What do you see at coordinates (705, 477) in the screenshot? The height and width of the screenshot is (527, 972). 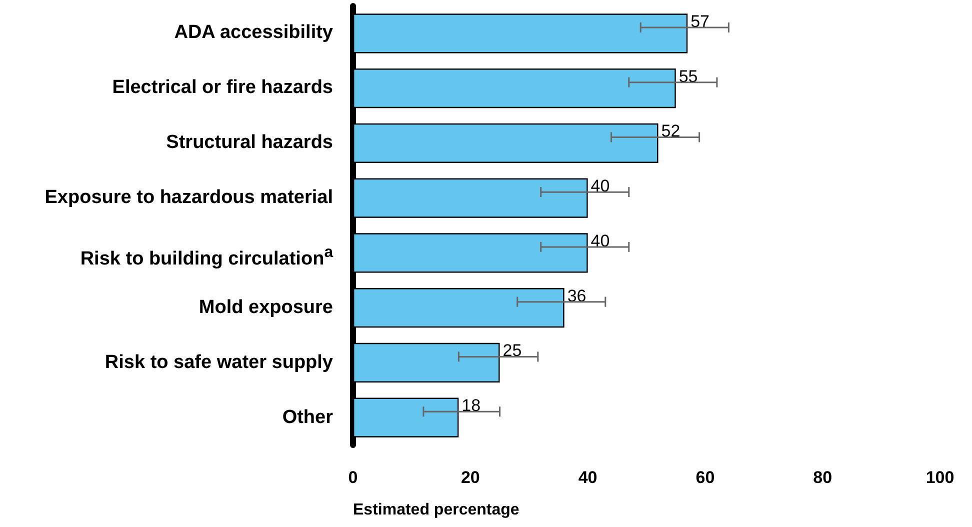 I see `x-tick-label: 60` at bounding box center [705, 477].